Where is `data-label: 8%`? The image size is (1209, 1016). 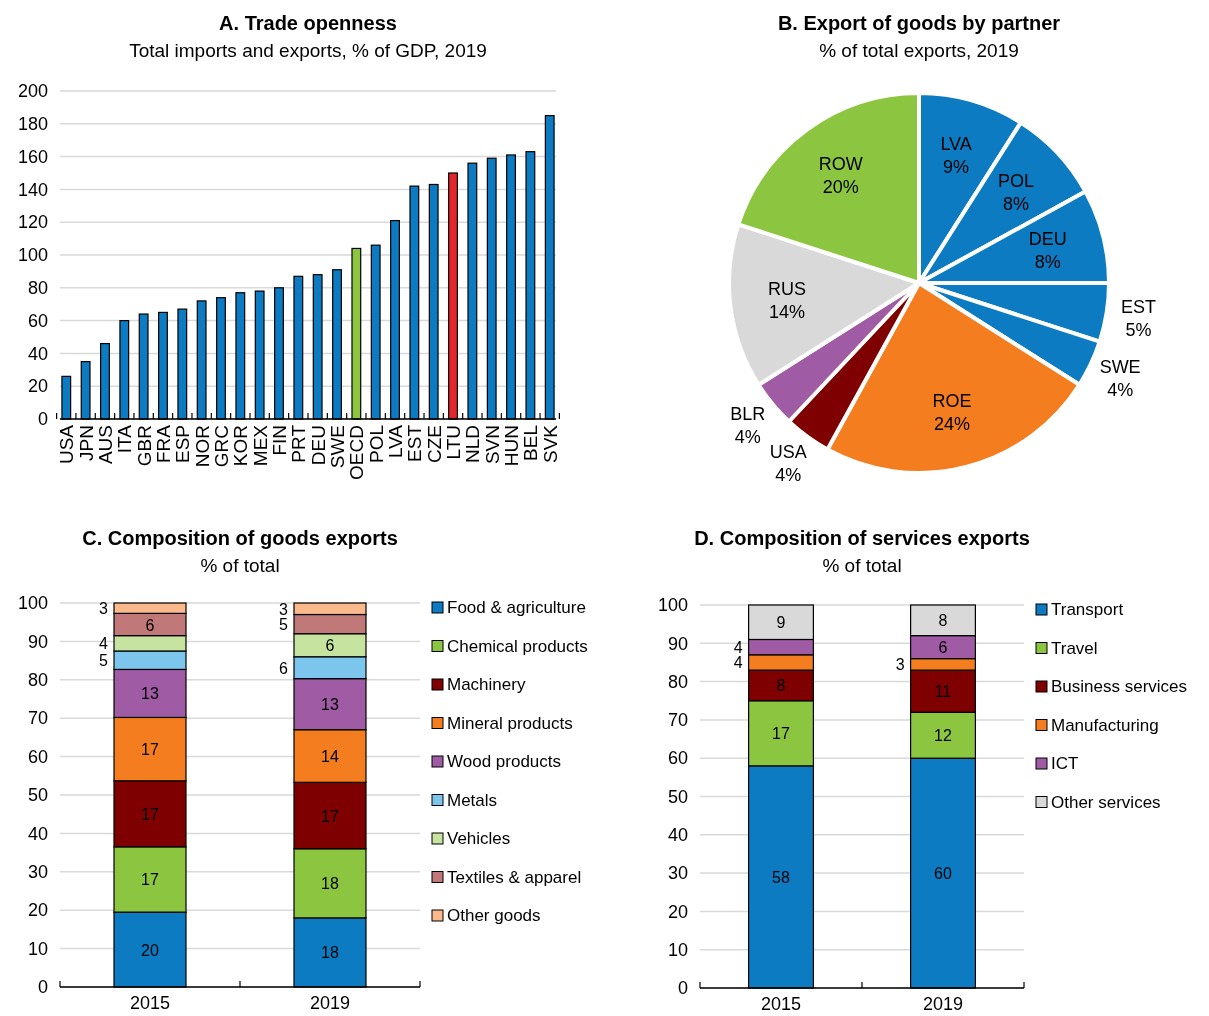 data-label: 8% is located at coordinates (1015, 203).